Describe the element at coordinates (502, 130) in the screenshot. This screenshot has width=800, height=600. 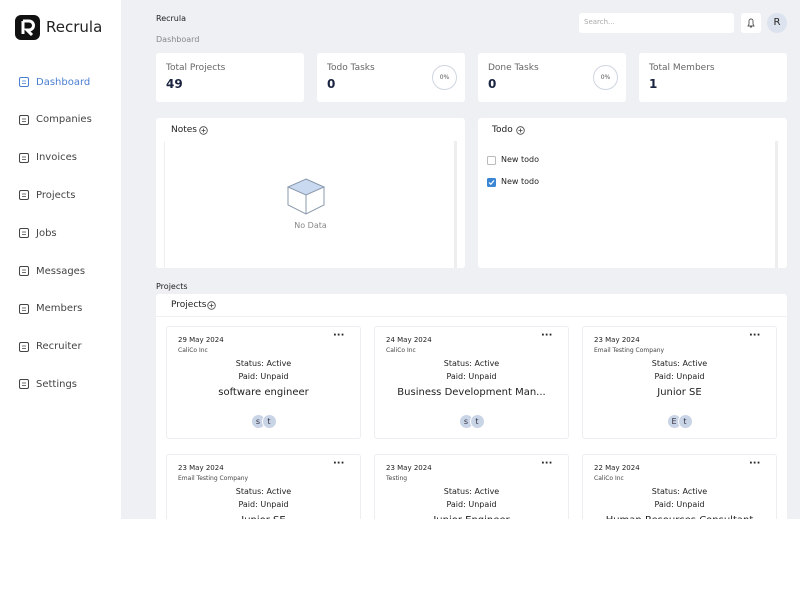
I see `todo-title: Todo` at that location.